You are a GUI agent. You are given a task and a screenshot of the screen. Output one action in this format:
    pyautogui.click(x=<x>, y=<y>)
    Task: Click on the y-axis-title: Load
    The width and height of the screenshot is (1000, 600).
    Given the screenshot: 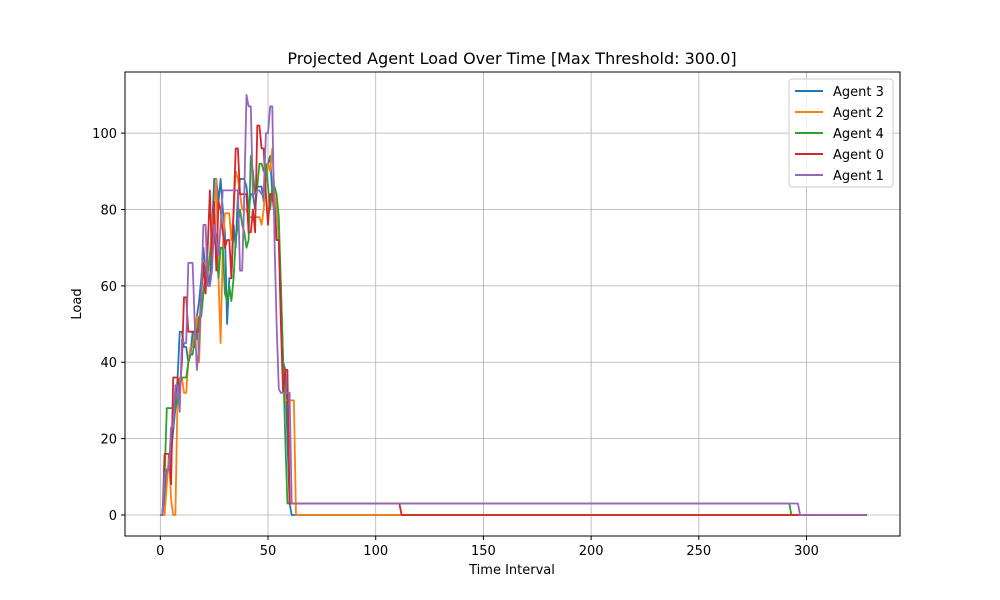 What is the action you would take?
    pyautogui.click(x=77, y=303)
    